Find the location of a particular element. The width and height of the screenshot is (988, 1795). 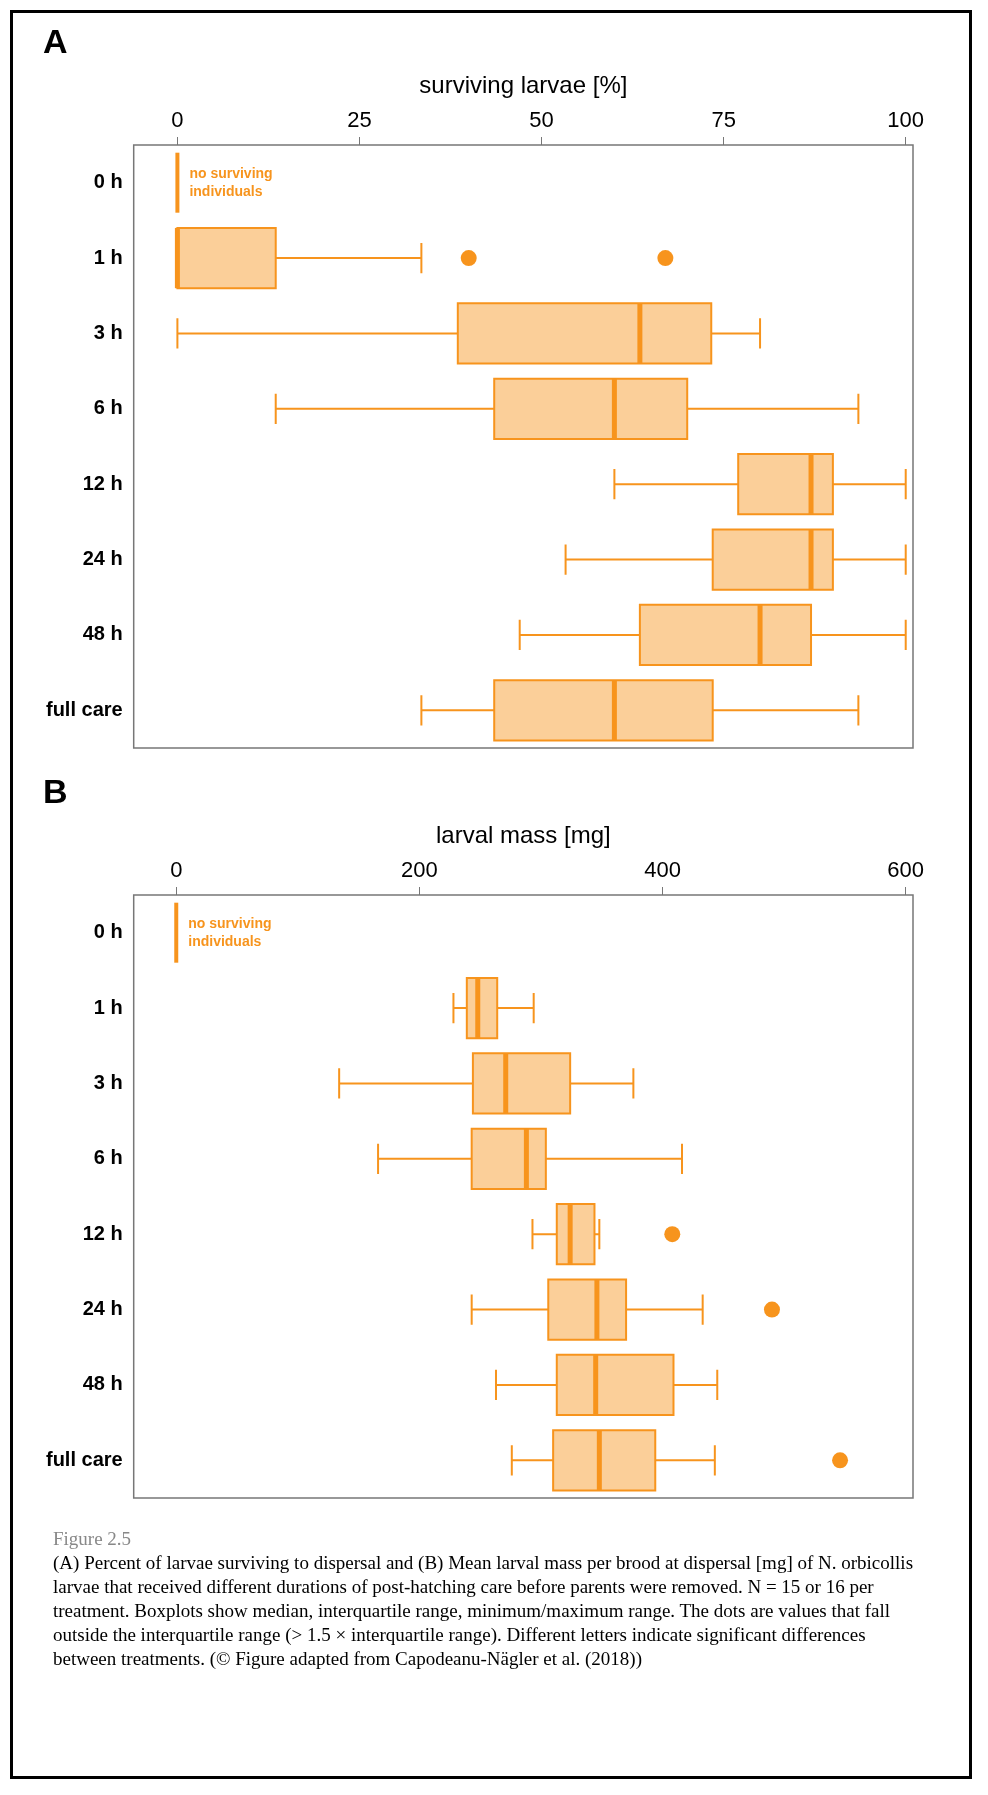

x-tick-label: 50 is located at coordinates (541, 119).